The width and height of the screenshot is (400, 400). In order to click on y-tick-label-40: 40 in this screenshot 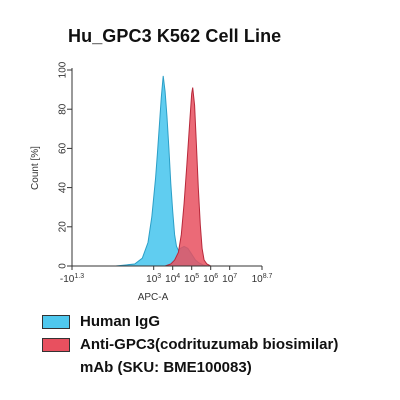, I will do `click(63, 188)`.